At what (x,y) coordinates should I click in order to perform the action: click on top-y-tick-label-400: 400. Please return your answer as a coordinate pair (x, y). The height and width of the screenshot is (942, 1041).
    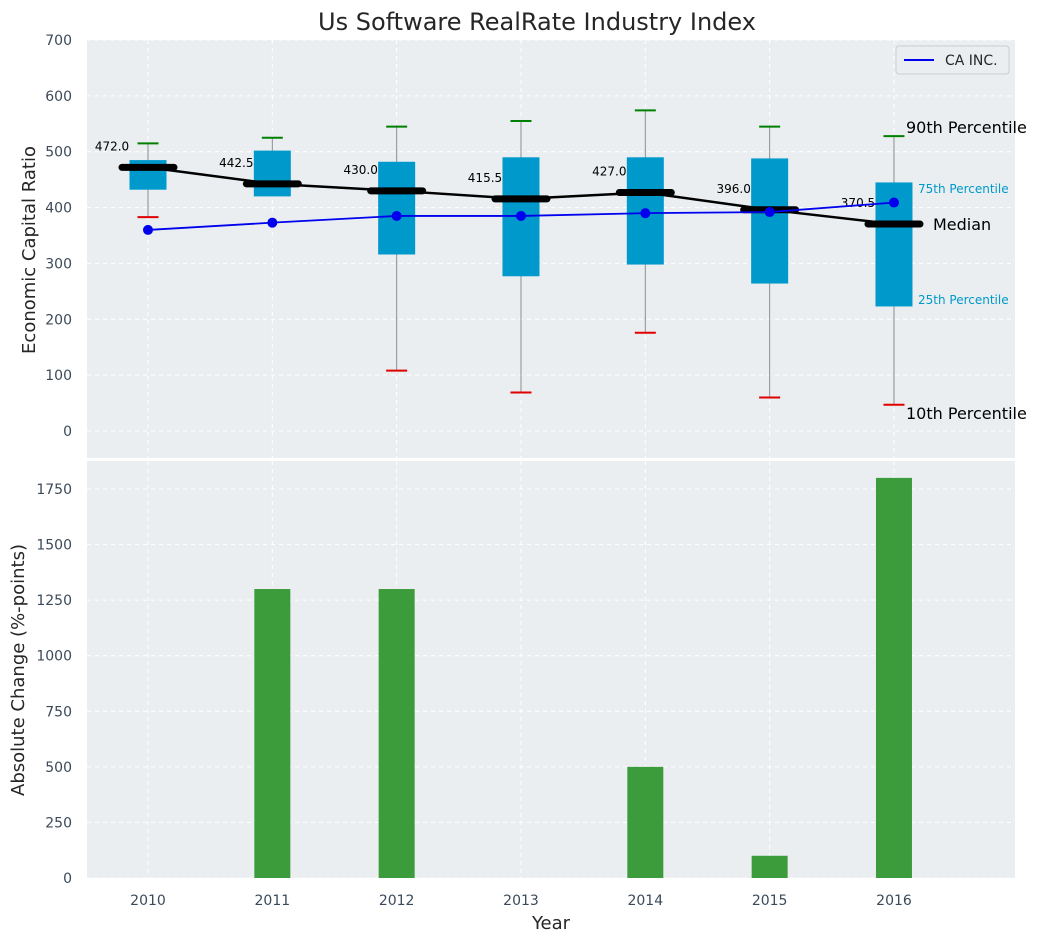
    Looking at the image, I should click on (58, 209).